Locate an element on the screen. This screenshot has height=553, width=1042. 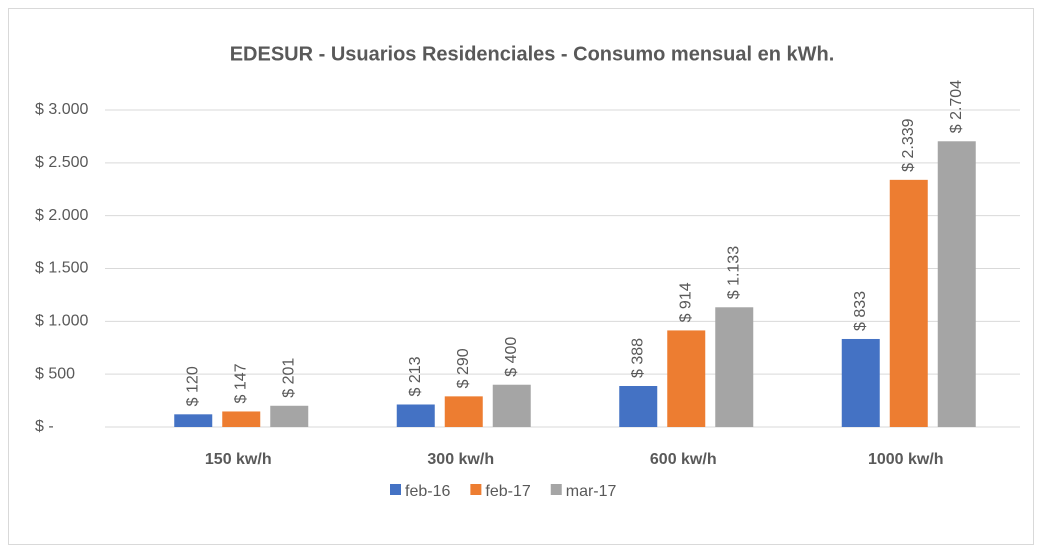
y-tick-label: $ 500 is located at coordinates (55, 373).